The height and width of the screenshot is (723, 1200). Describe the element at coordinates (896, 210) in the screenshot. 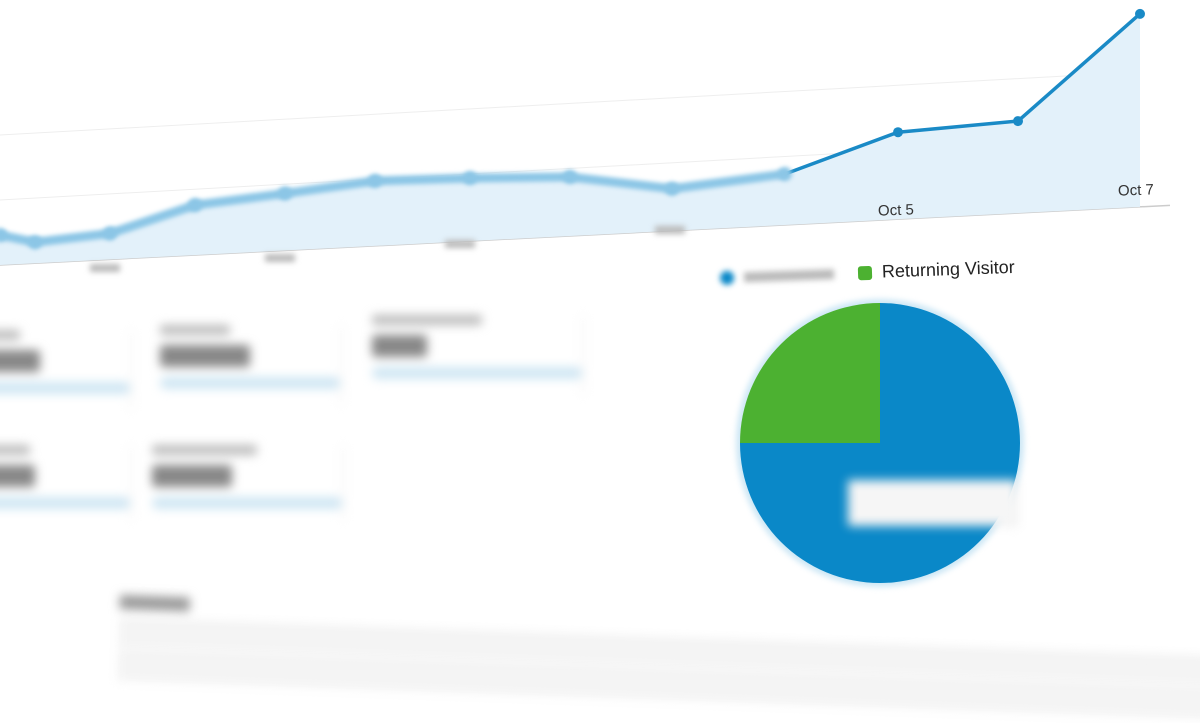

I see `x-tick-oct5: Oct 5` at that location.